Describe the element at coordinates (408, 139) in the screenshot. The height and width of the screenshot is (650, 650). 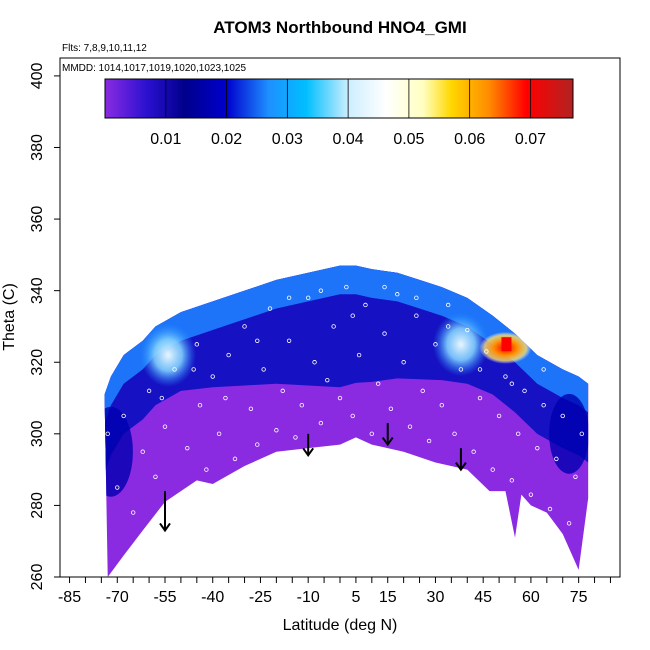
I see `colorbar-tick-label: 0.05` at that location.